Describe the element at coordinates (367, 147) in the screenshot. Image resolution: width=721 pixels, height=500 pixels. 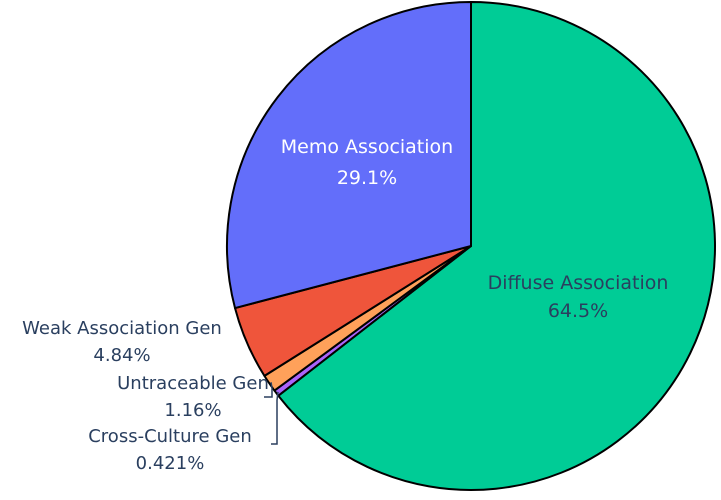
I see `slice-label-memo-association: Memo Association` at that location.